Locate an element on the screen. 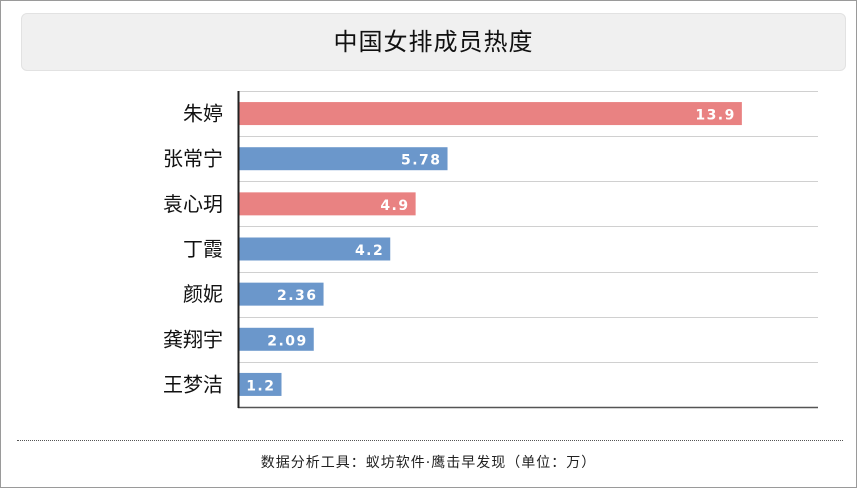  category-label: 丁霞 is located at coordinates (203, 249).